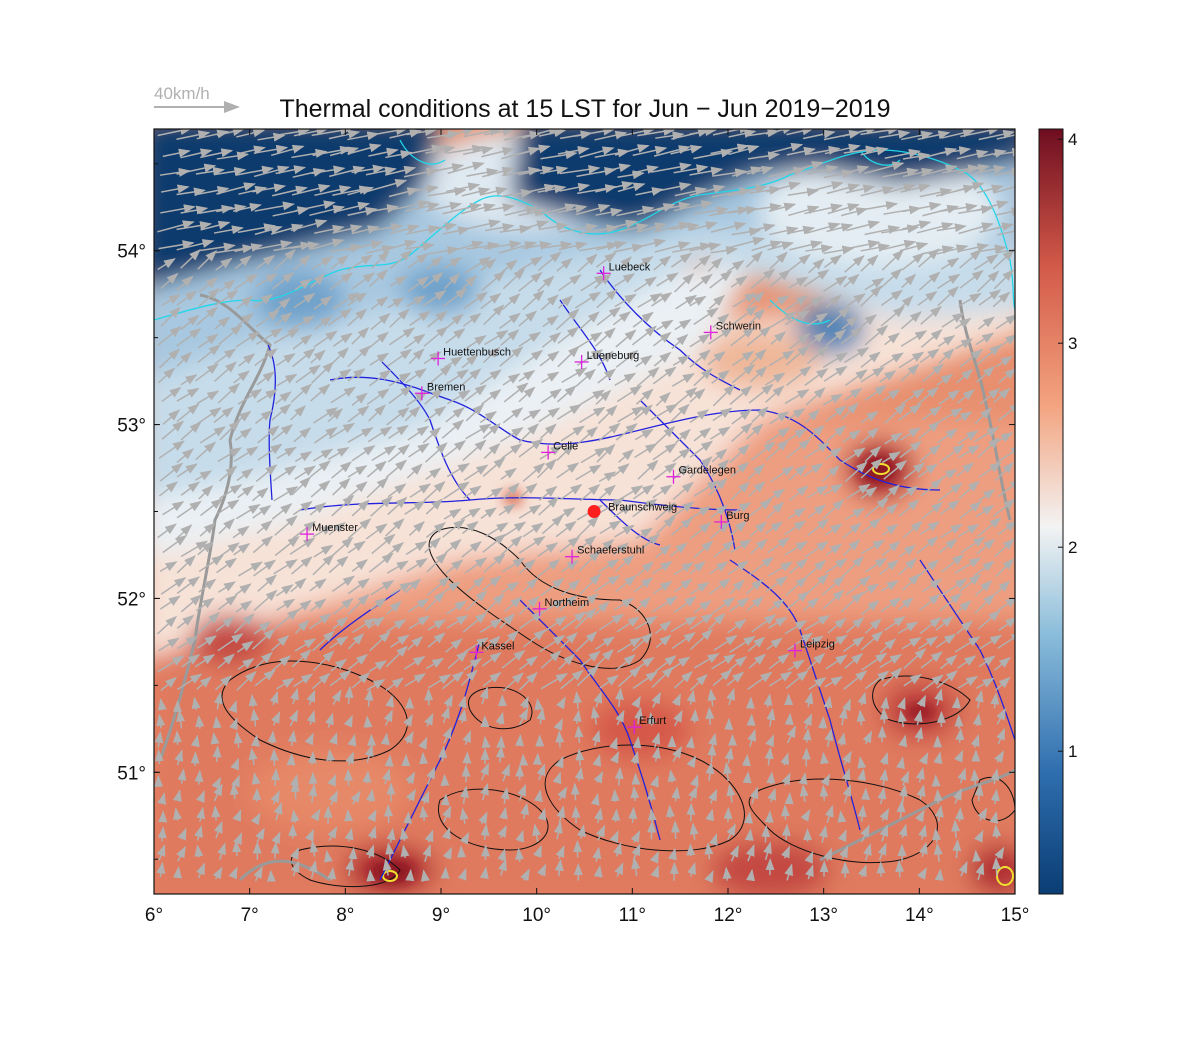 The height and width of the screenshot is (1050, 1200). I want to click on lon-tick-label: 7°, so click(250, 915).